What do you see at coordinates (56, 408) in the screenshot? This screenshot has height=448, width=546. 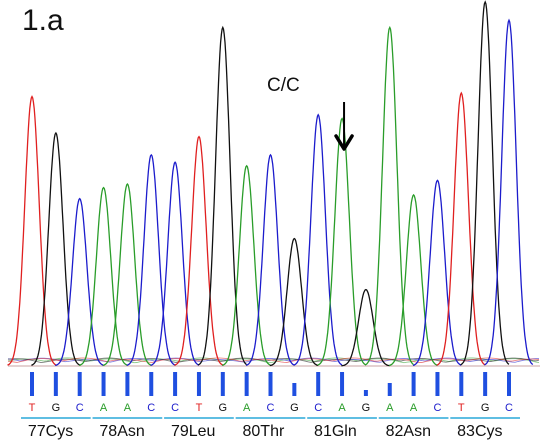 I see `base-letter-1: G` at bounding box center [56, 408].